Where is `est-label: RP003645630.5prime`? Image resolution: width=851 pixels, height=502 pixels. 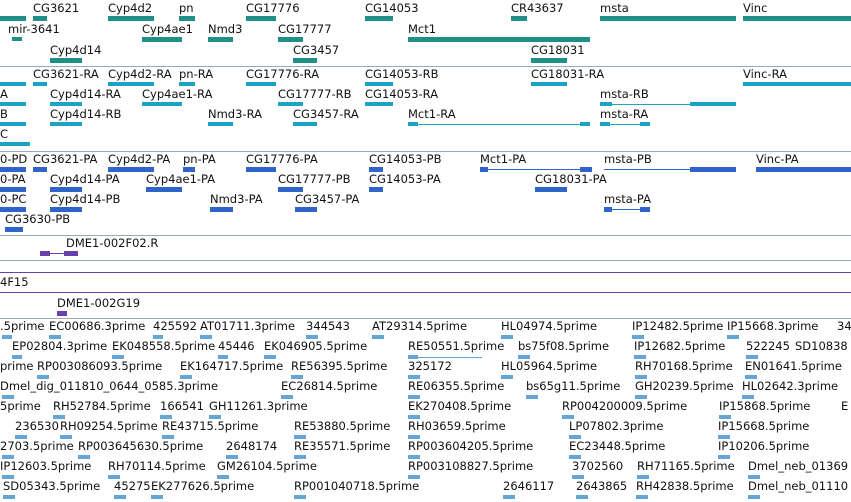 est-label: RP003645630.5prime is located at coordinates (141, 446).